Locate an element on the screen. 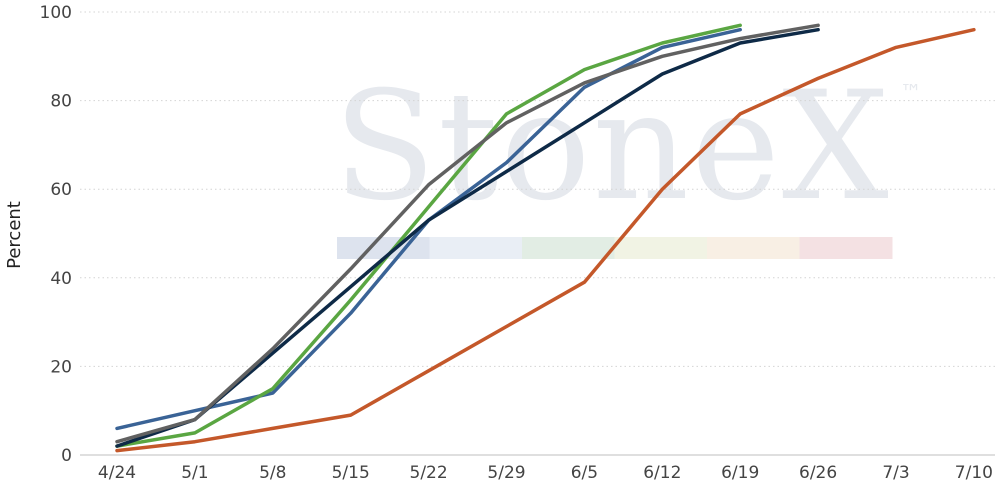 This screenshot has height=492, width=1002. x-tick-label: 5/15 is located at coordinates (351, 473).